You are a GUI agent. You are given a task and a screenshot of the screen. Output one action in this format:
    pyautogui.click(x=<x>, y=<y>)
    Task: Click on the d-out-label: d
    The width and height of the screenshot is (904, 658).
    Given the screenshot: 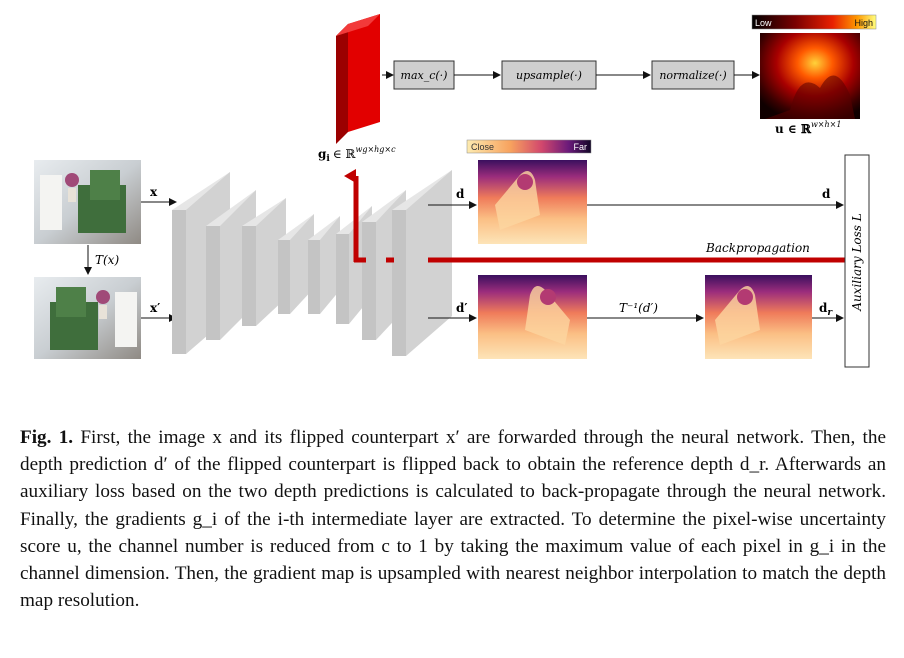 What is the action you would take?
    pyautogui.click(x=826, y=194)
    